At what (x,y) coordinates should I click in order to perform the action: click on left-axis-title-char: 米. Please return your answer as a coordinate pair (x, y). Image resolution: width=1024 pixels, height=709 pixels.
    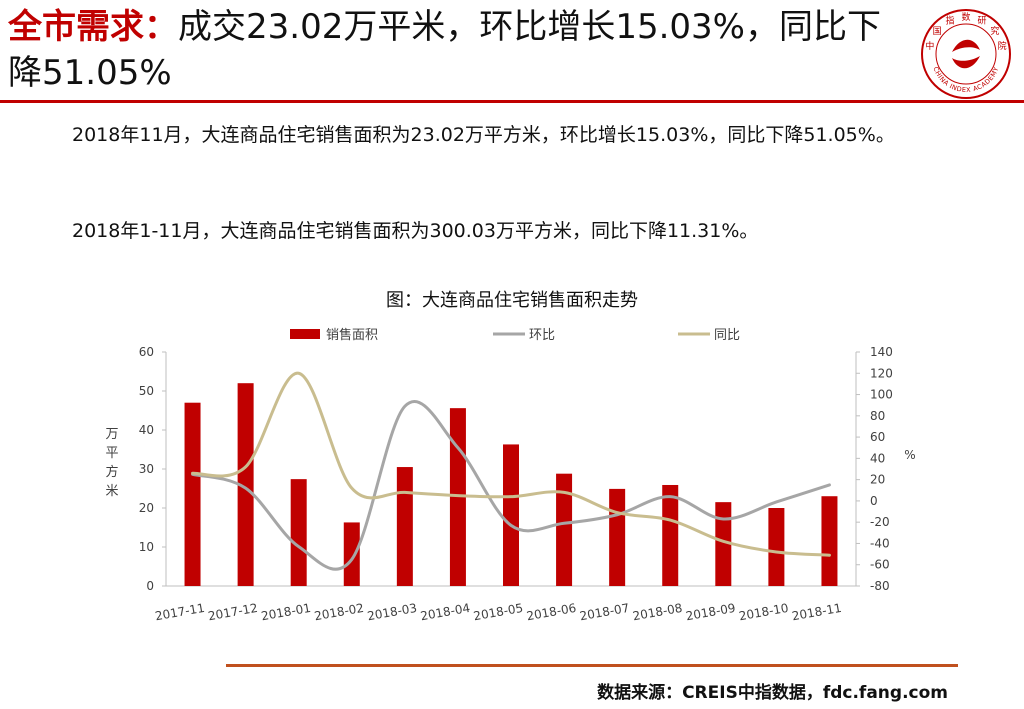
    Looking at the image, I should click on (111, 491).